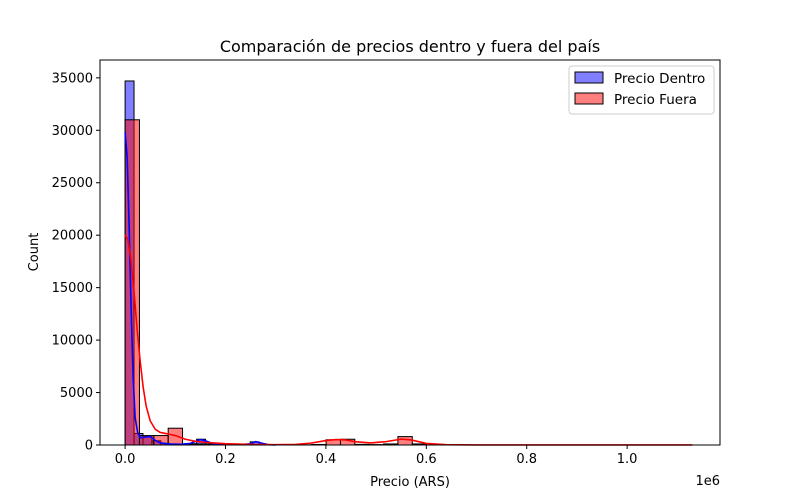 Image resolution: width=800 pixels, height=500 pixels. What do you see at coordinates (589, 77) in the screenshot?
I see `legend-swatch-precio-dentro` at bounding box center [589, 77].